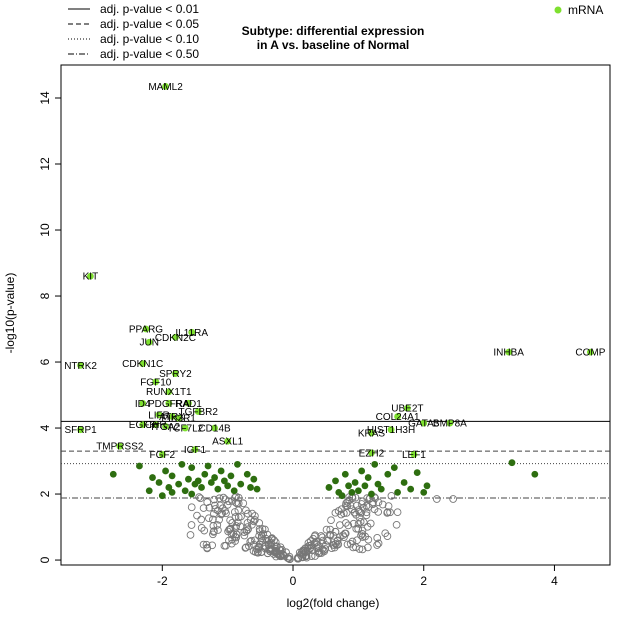  What do you see at coordinates (554, 581) in the screenshot?
I see `x-tick-label: 4` at bounding box center [554, 581].